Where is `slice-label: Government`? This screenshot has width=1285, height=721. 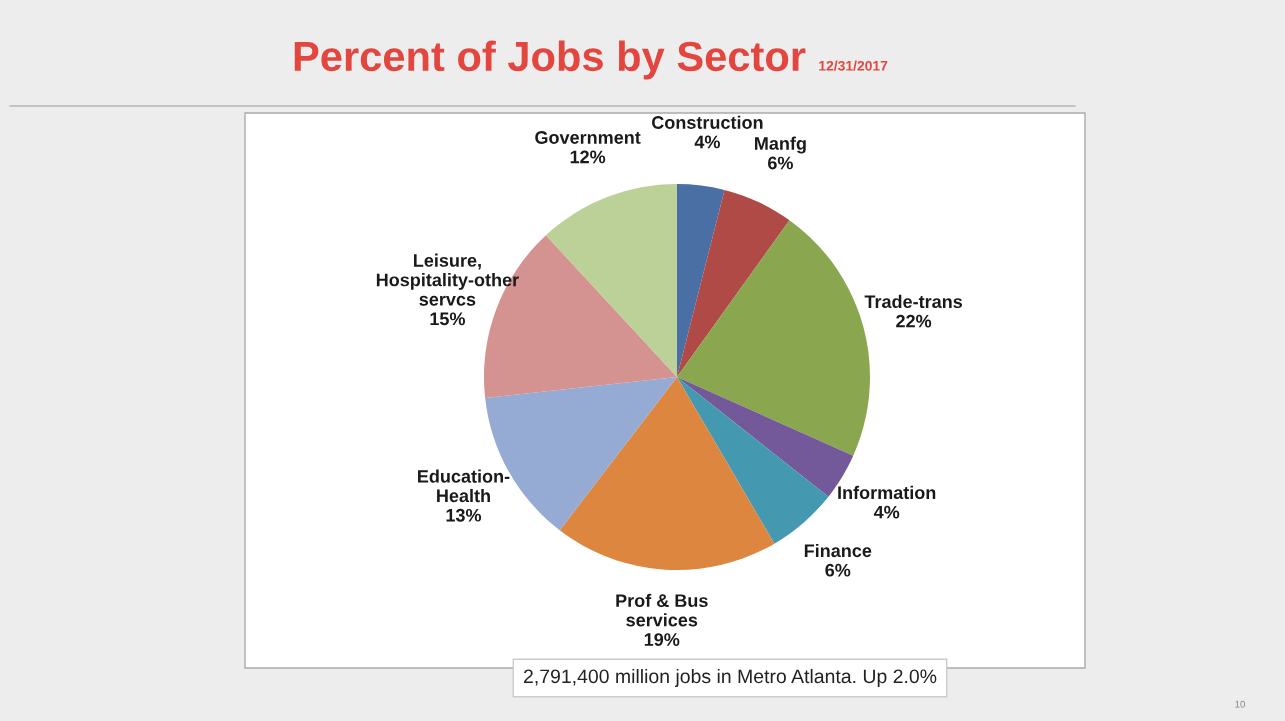 slice-label: Government is located at coordinates (588, 137).